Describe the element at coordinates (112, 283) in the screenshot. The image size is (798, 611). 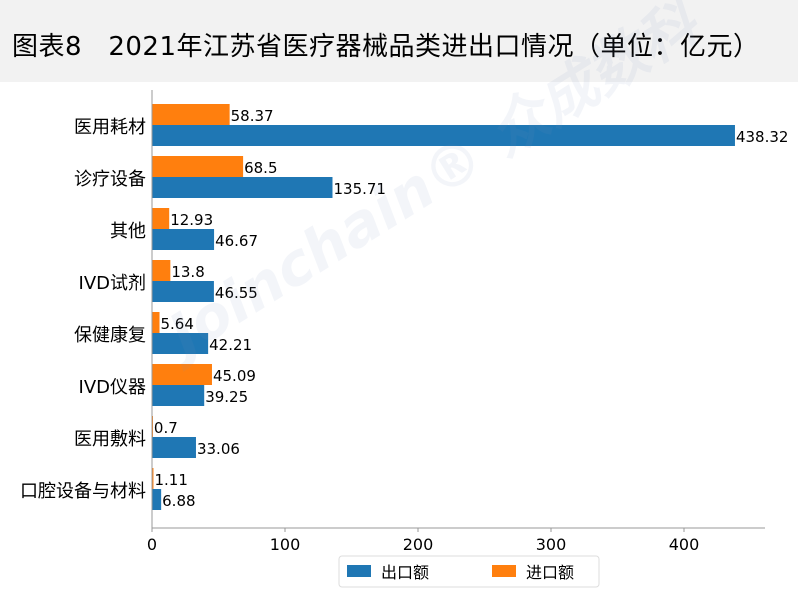
I see `category-label: IVD试剂` at that location.